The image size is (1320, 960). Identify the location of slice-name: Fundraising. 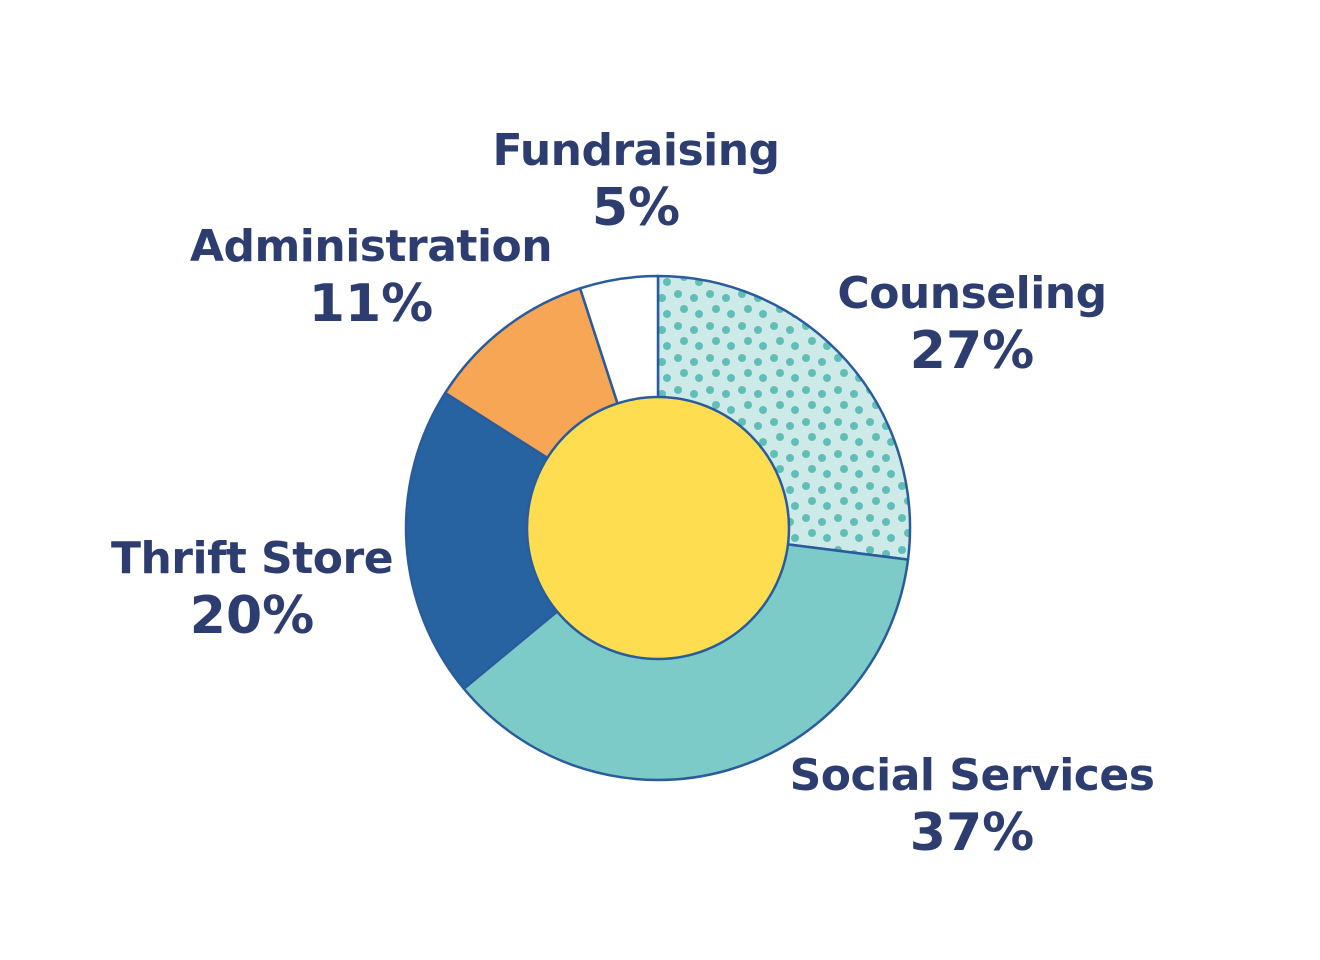
(636, 150).